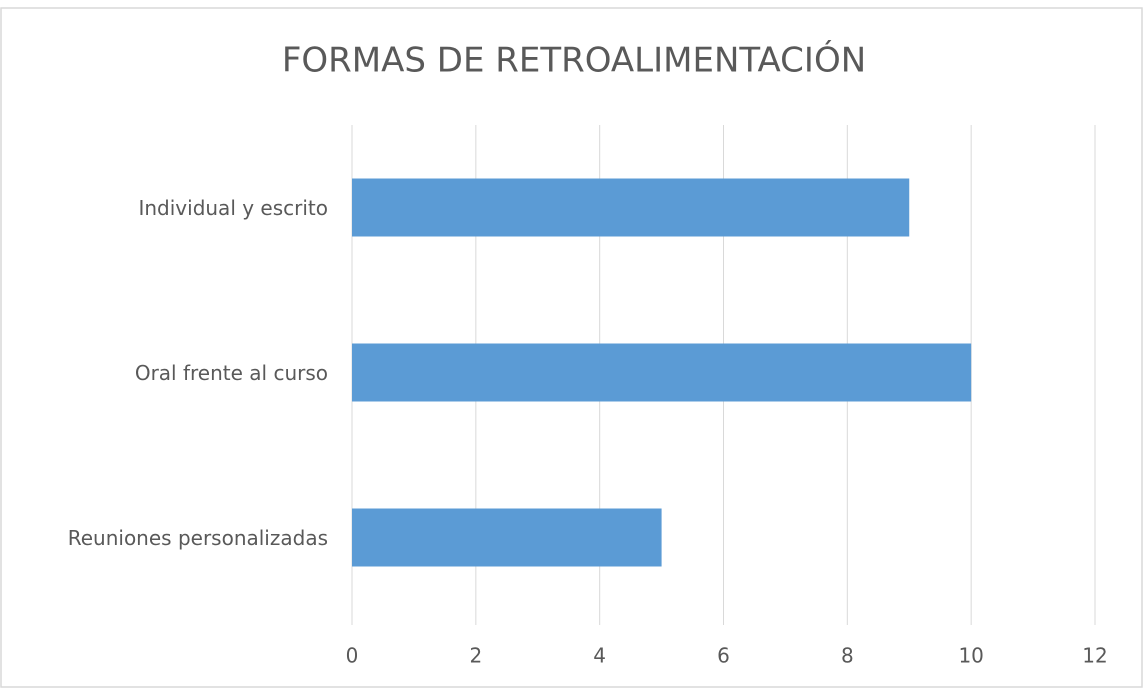 The width and height of the screenshot is (1144, 688). I want to click on x-tick-label: 2, so click(475, 656).